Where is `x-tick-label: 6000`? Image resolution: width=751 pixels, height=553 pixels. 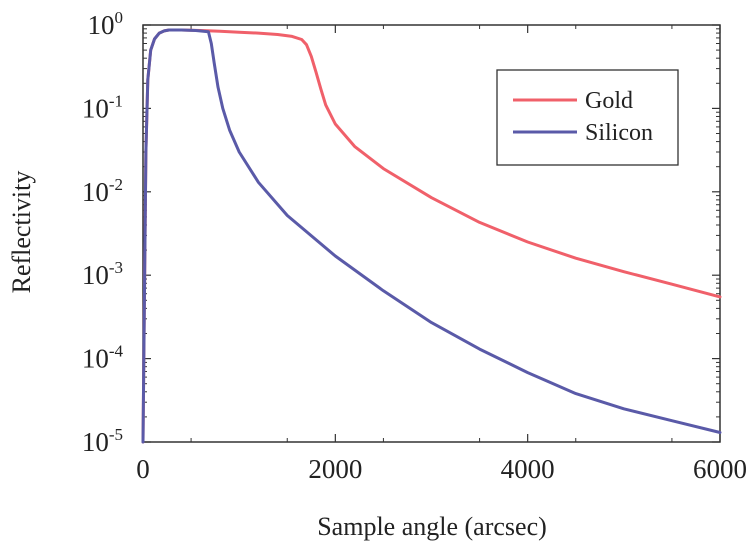 x-tick-label: 6000 is located at coordinates (720, 469).